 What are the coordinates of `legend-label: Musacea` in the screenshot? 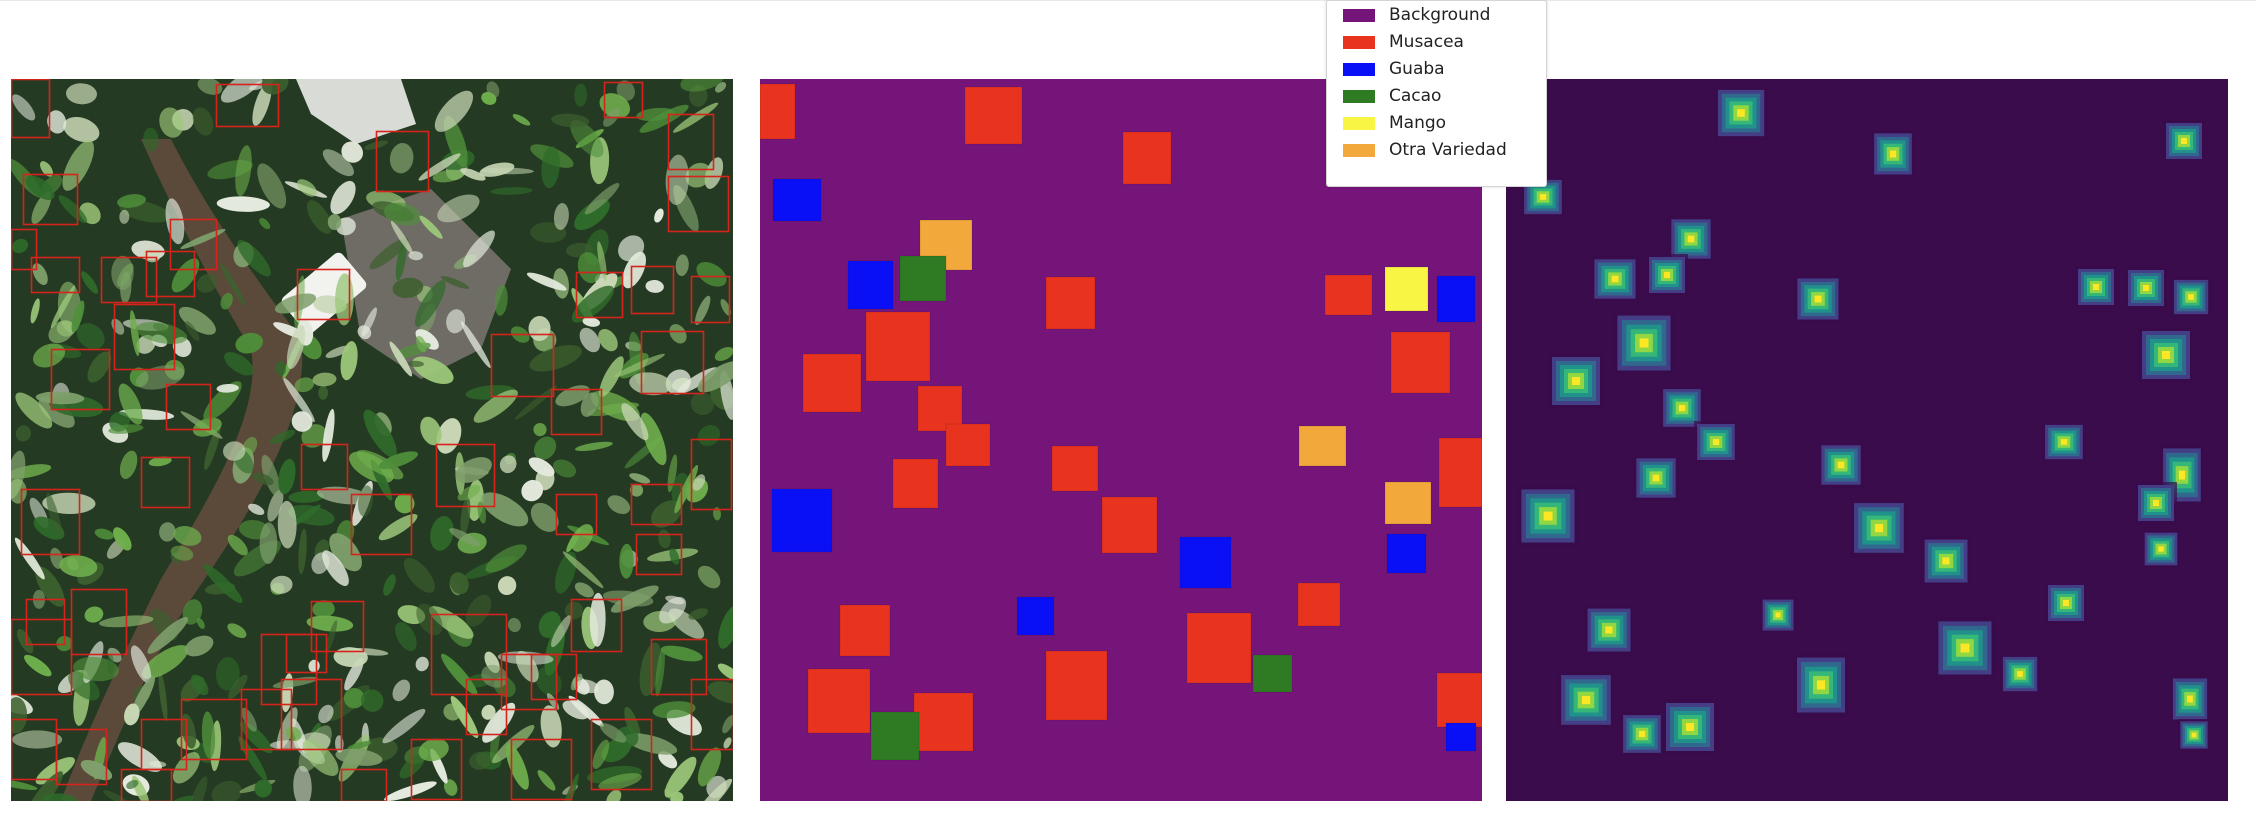 It's located at (1426, 42).